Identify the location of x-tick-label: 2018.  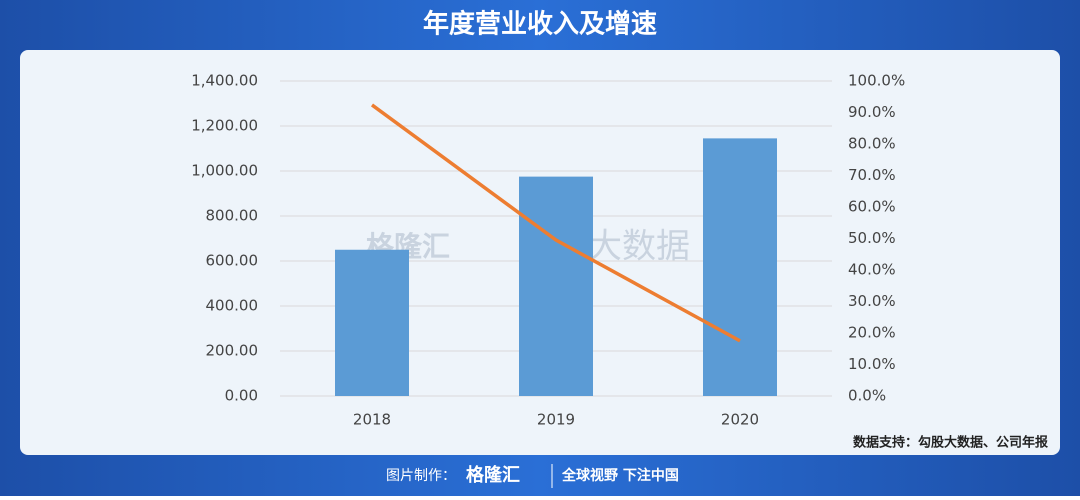
(372, 420).